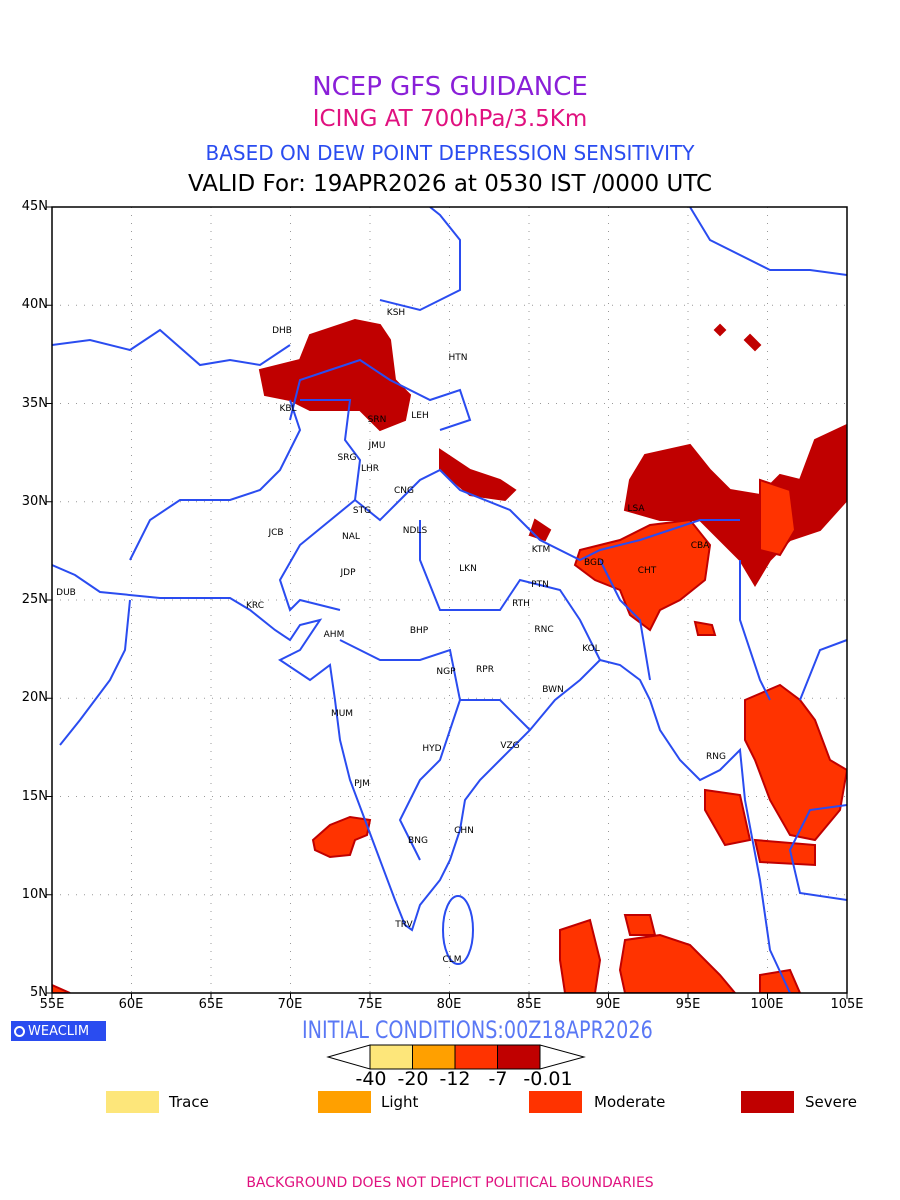 This screenshot has height=1200, width=900. What do you see at coordinates (413, 1079) in the screenshot?
I see `colorbar-tick: -20` at bounding box center [413, 1079].